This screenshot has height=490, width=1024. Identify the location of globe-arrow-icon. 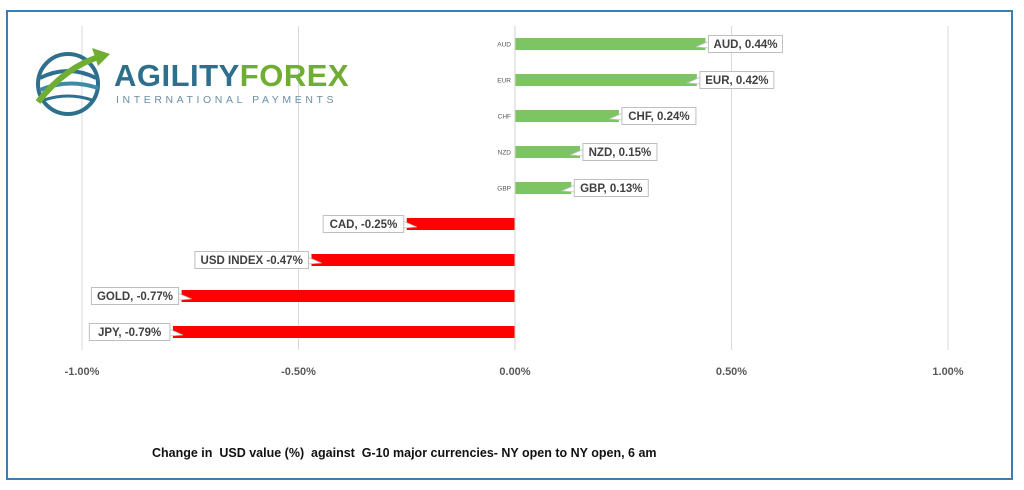
(72, 82).